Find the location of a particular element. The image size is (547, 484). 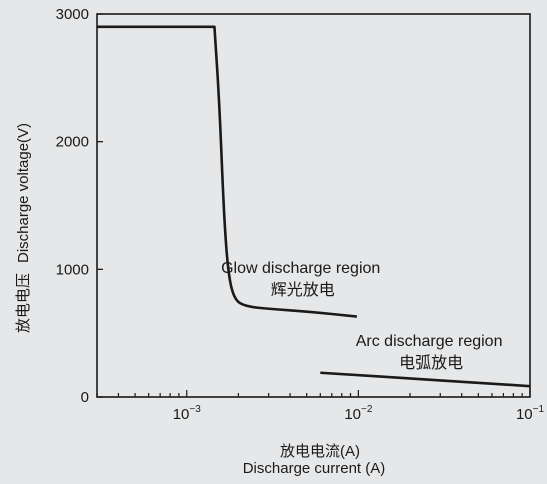

x-axis-title-en: Discharge current (A) is located at coordinates (314, 468).